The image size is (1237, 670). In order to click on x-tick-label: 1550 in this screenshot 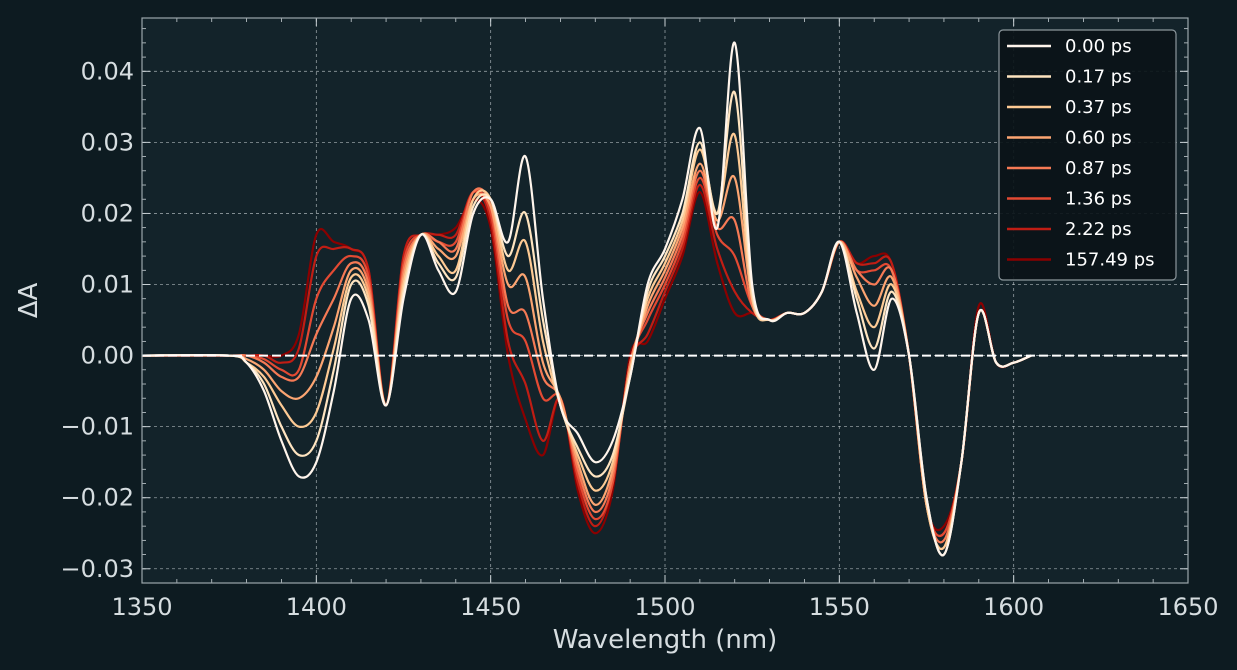, I will do `click(839, 607)`.